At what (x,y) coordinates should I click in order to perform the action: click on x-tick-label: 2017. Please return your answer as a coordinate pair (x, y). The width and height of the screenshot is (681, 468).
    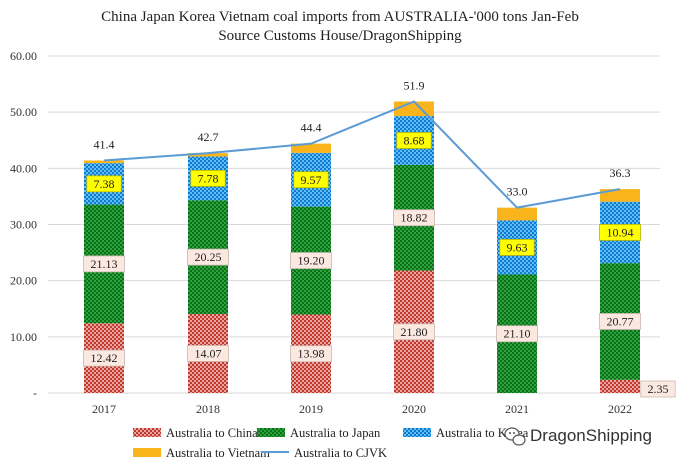
    Looking at the image, I should click on (104, 409).